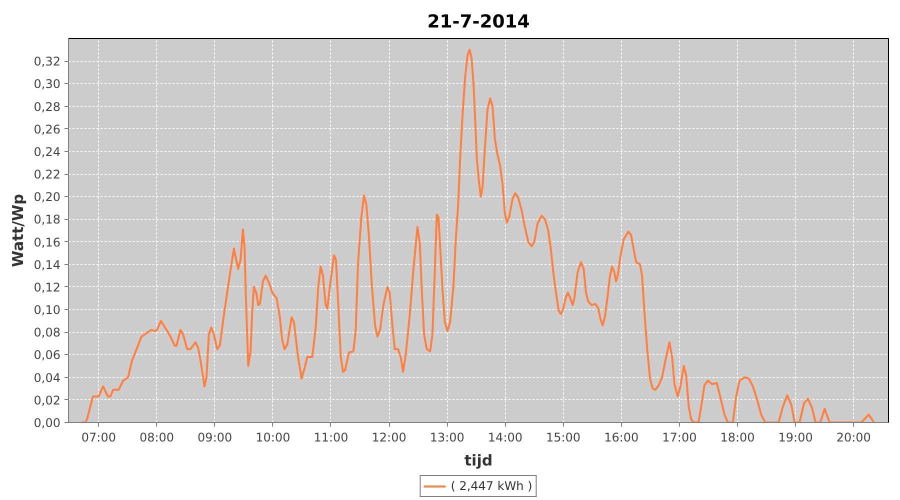 This screenshot has width=900, height=500. What do you see at coordinates (478, 22) in the screenshot?
I see `chart-title: 21-7-2014` at bounding box center [478, 22].